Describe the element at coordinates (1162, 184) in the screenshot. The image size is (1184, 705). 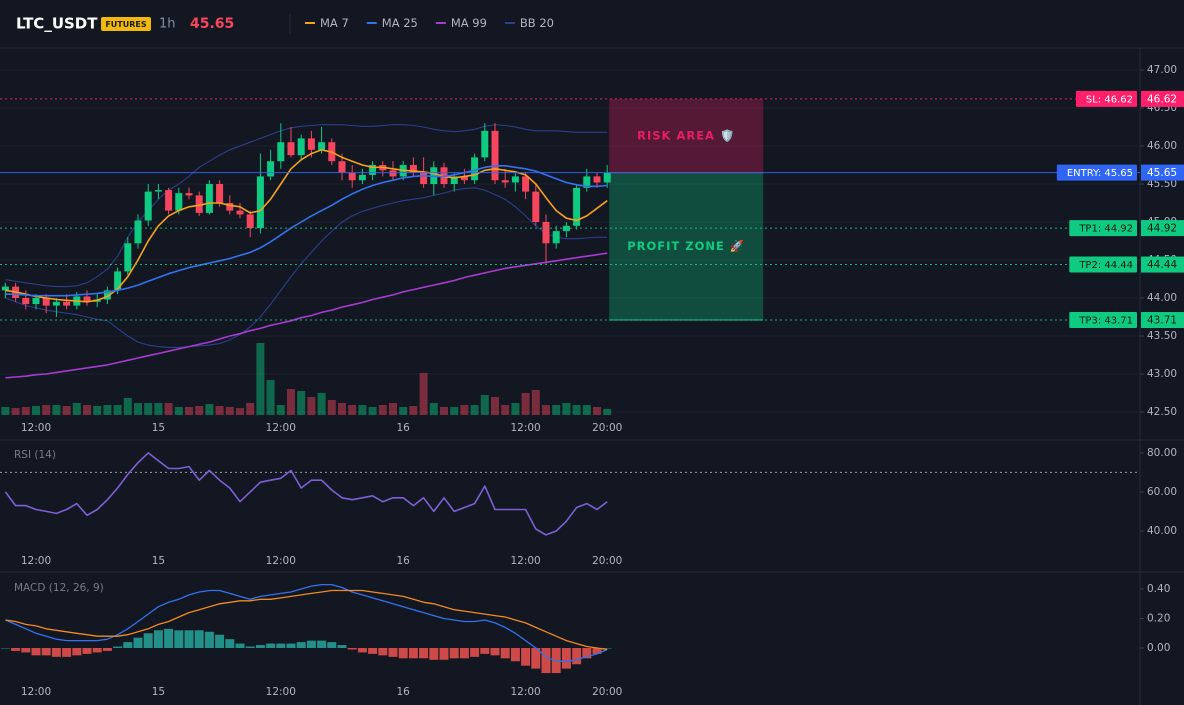
I see `y-tick-label: 45.50` at that location.